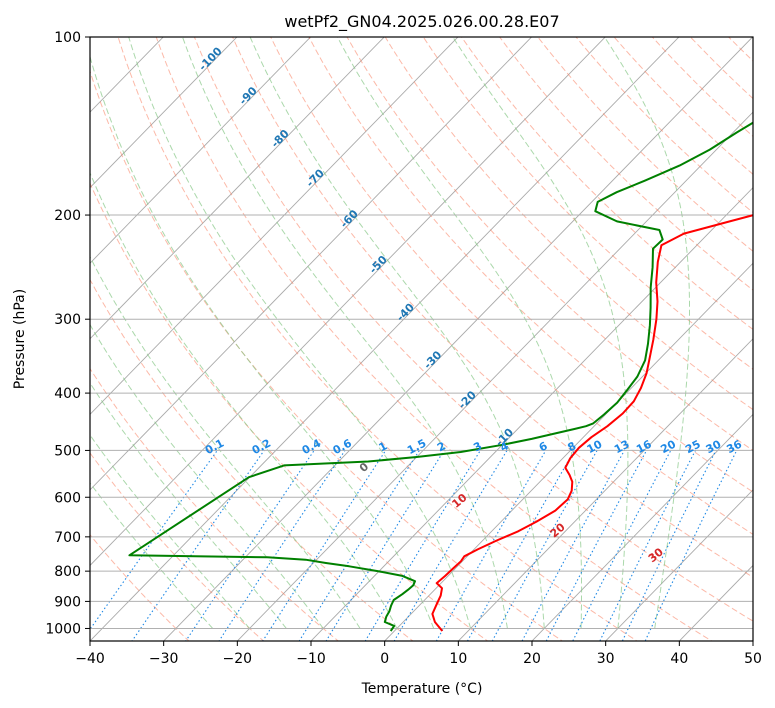 This screenshot has height=708, width=775. What do you see at coordinates (67, 538) in the screenshot?
I see `y-tick-label: 700` at bounding box center [67, 538].